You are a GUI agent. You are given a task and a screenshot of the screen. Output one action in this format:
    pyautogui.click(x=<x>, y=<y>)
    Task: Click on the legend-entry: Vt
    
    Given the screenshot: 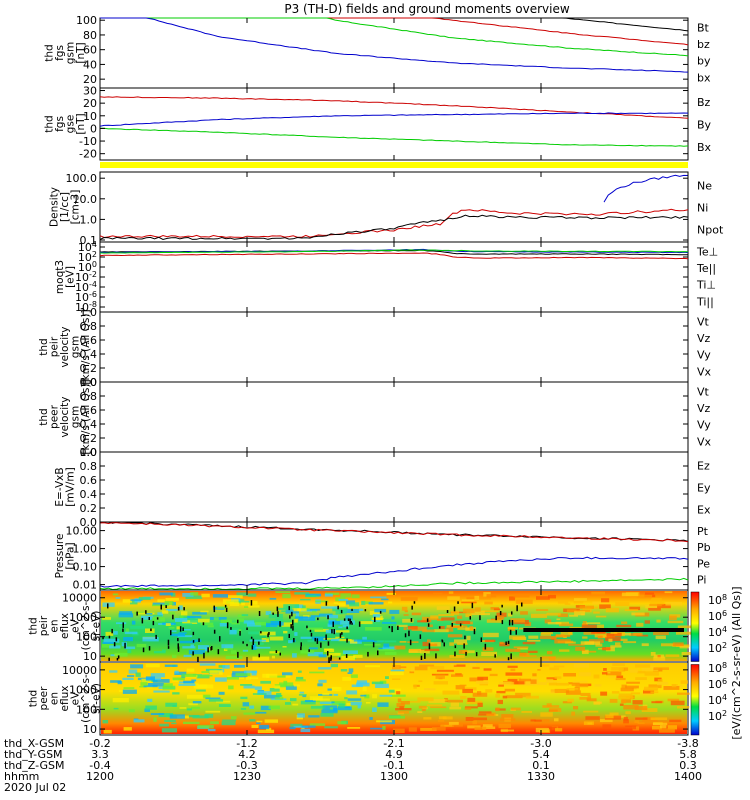 What is the action you would take?
    pyautogui.click(x=703, y=321)
    